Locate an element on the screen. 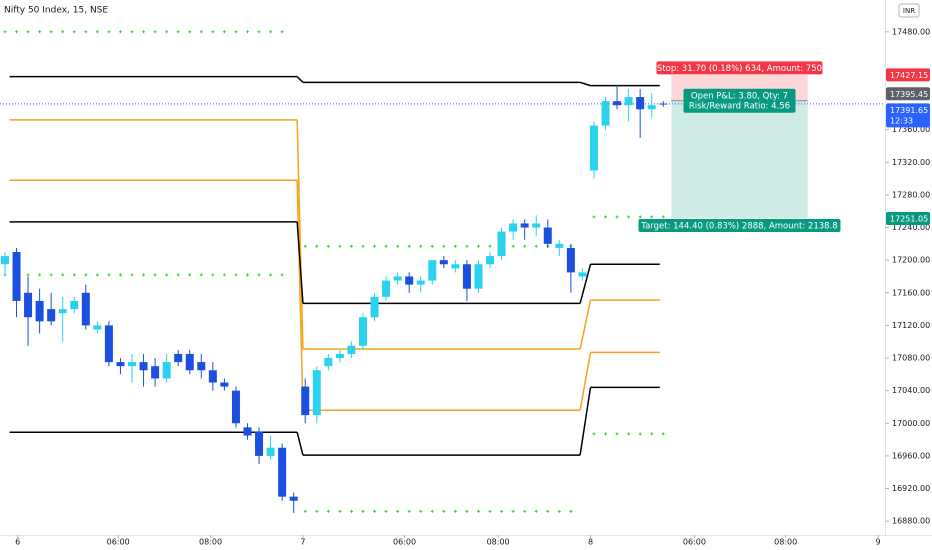 This screenshot has width=932, height=550. pnl-box is located at coordinates (739, 100).